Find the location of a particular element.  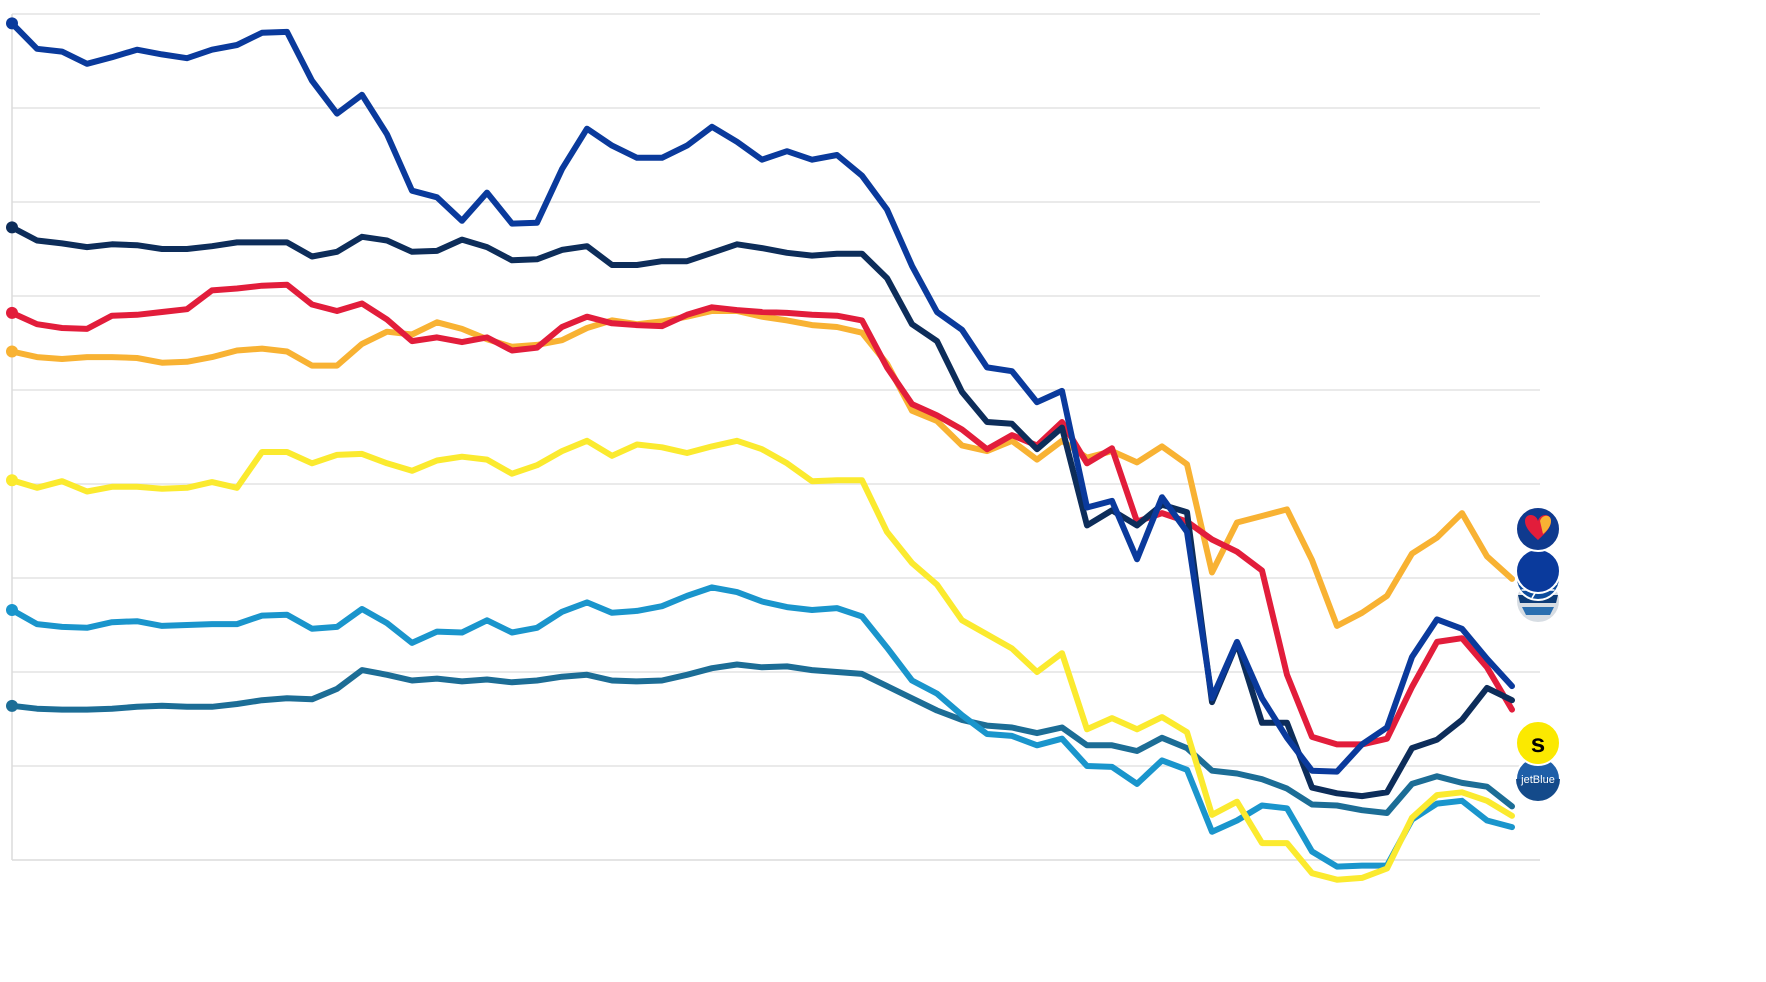

spirit-s-logo-icon: s is located at coordinates (1538, 743).